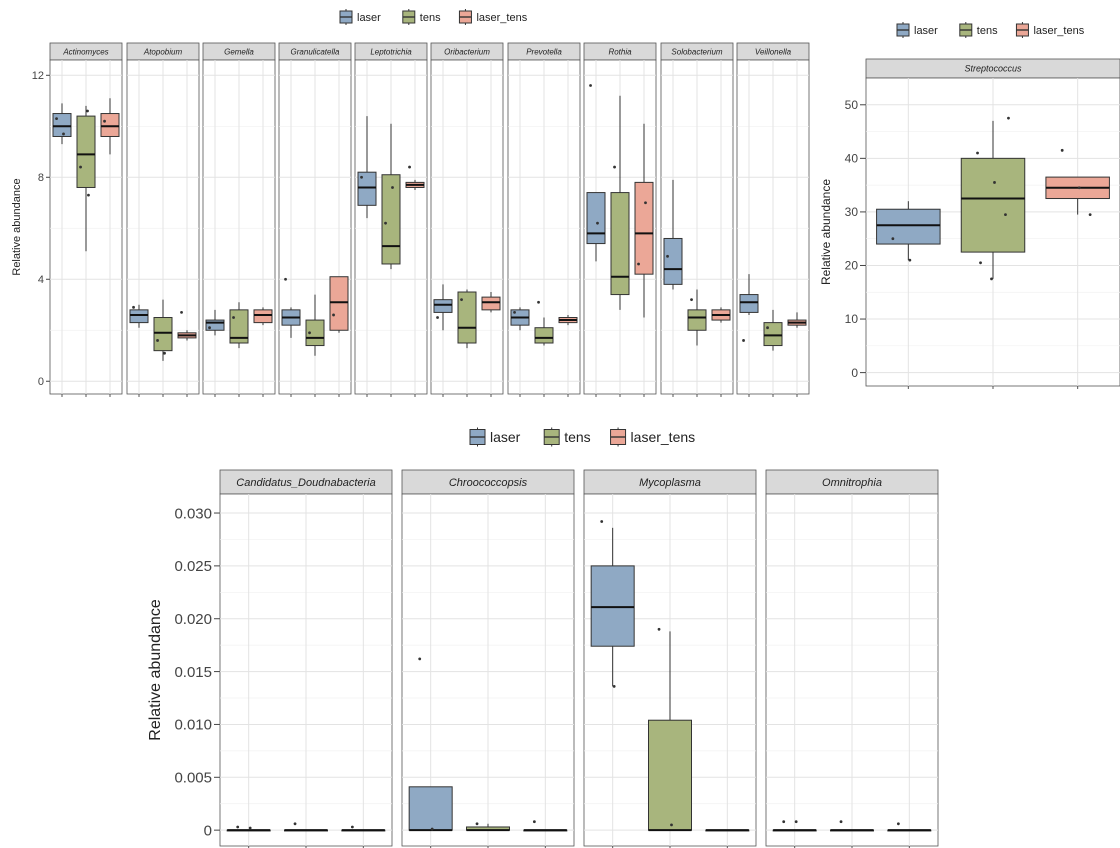 This screenshot has height=848, width=1120. I want to click on facet-strip, so click(670, 482).